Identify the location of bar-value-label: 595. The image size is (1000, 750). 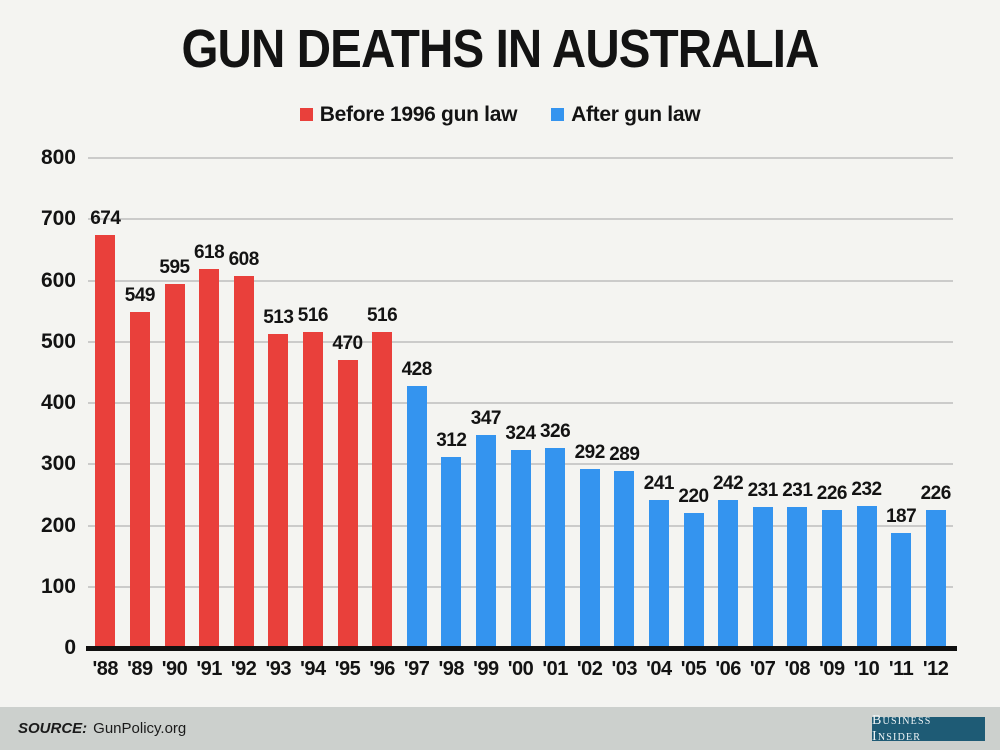
(174, 267).